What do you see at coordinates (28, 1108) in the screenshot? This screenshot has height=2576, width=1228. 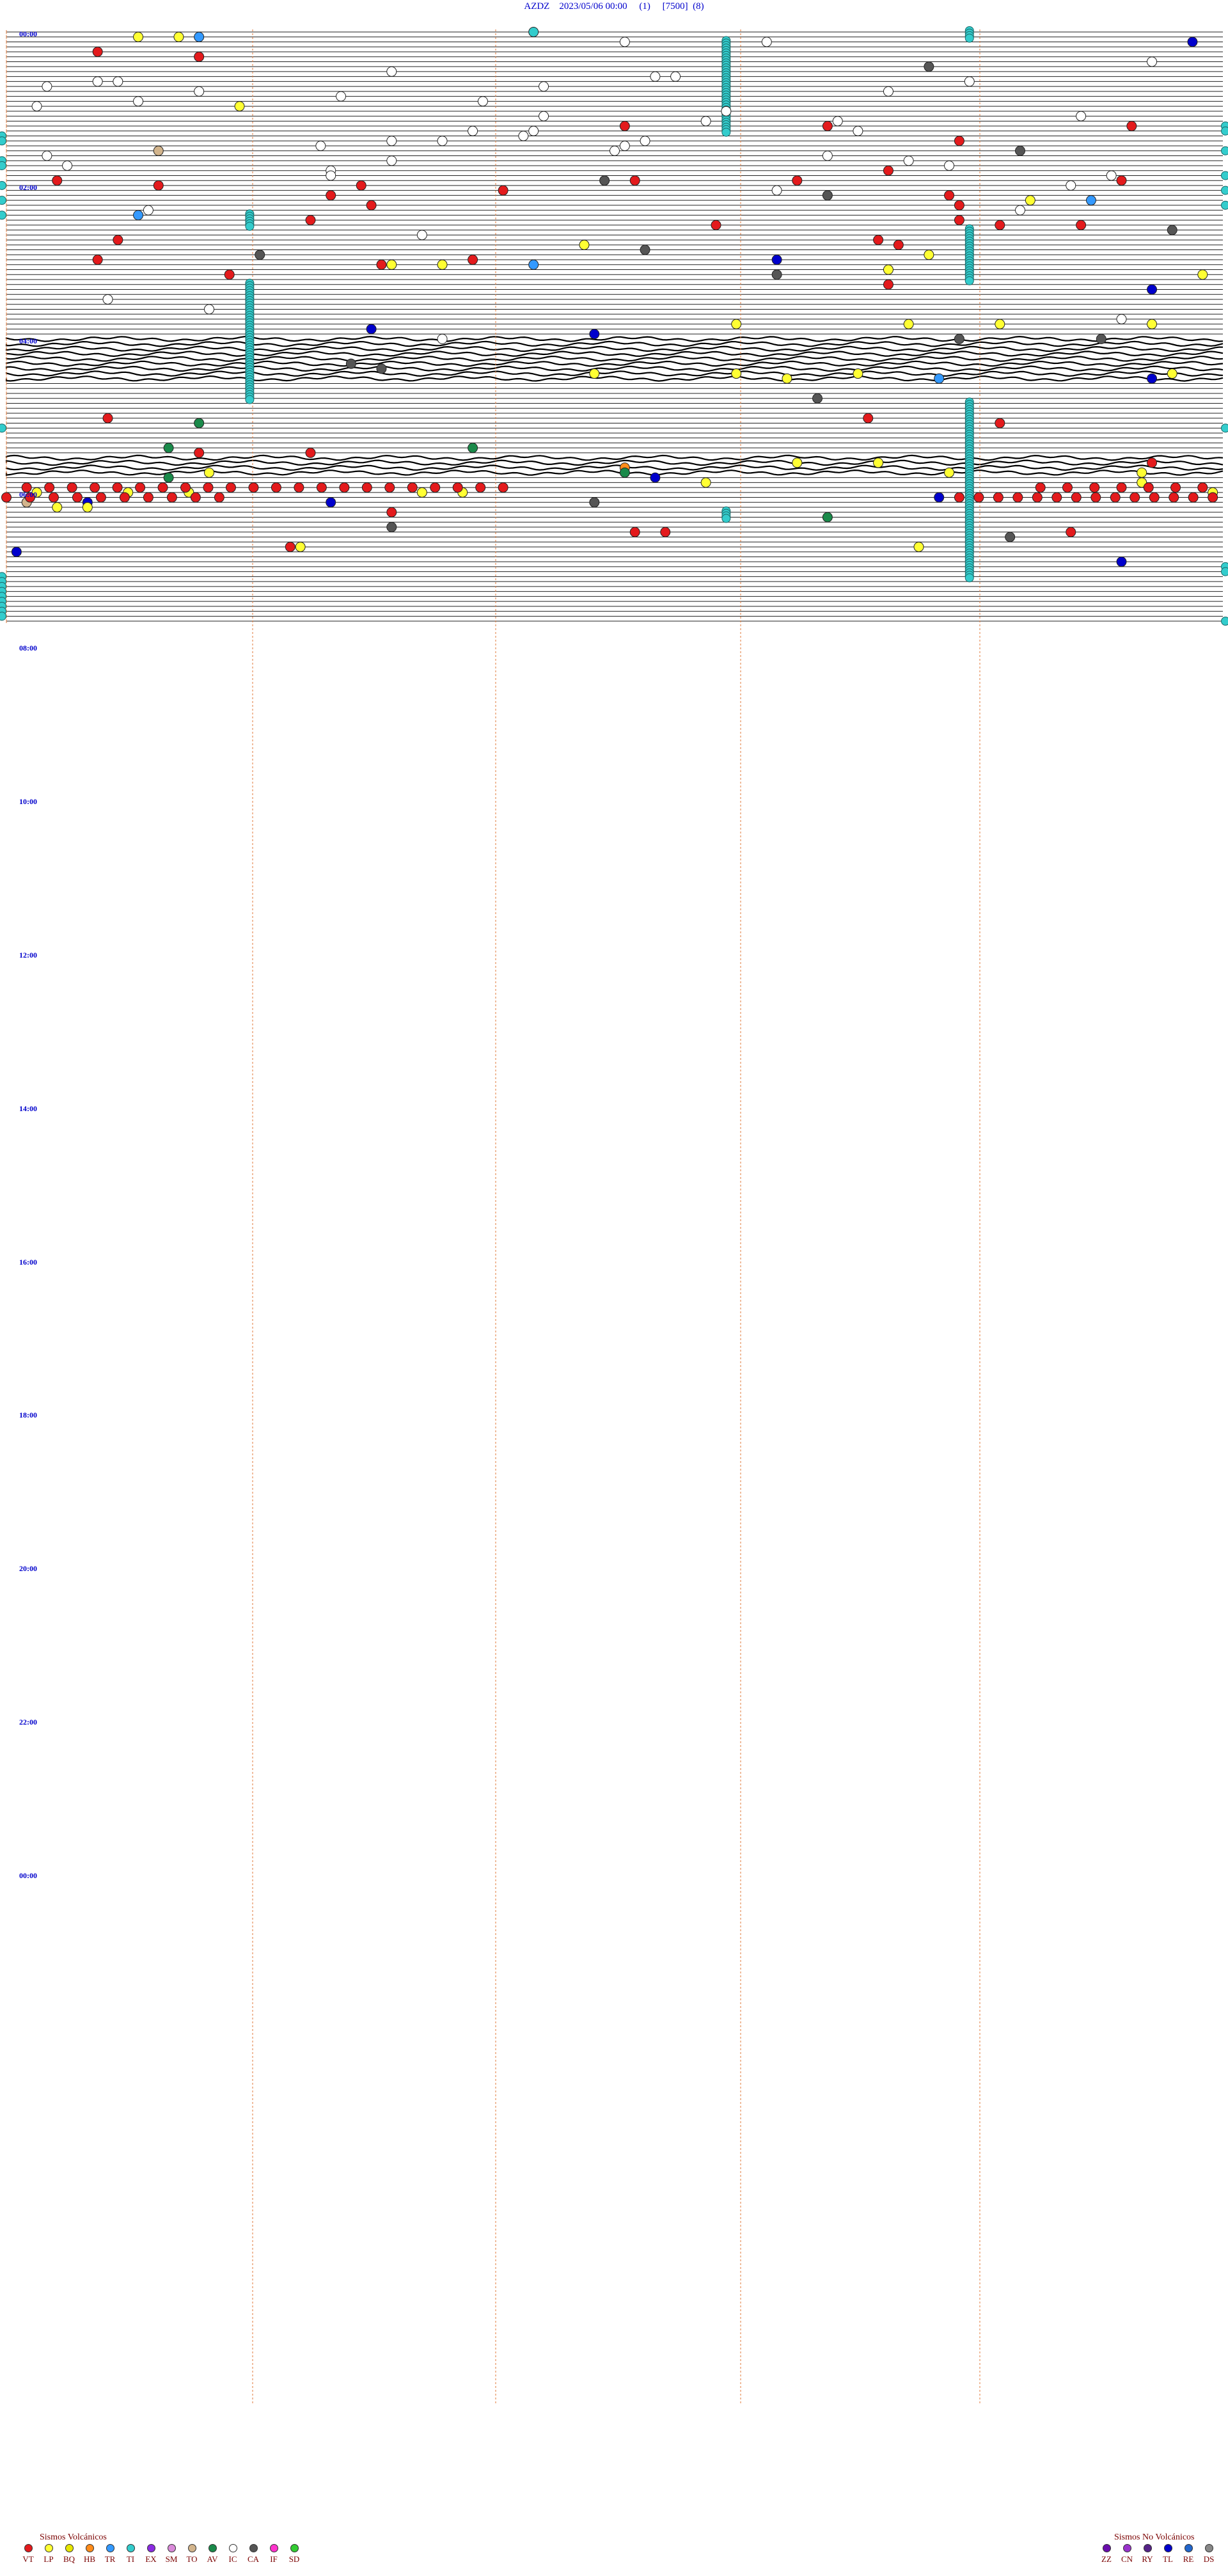 I see `hour-label: 14:00` at bounding box center [28, 1108].